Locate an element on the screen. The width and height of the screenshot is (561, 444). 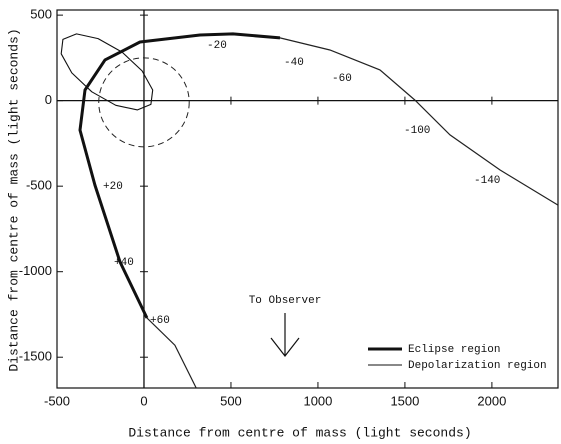
phase-label: -100 is located at coordinates (417, 131).